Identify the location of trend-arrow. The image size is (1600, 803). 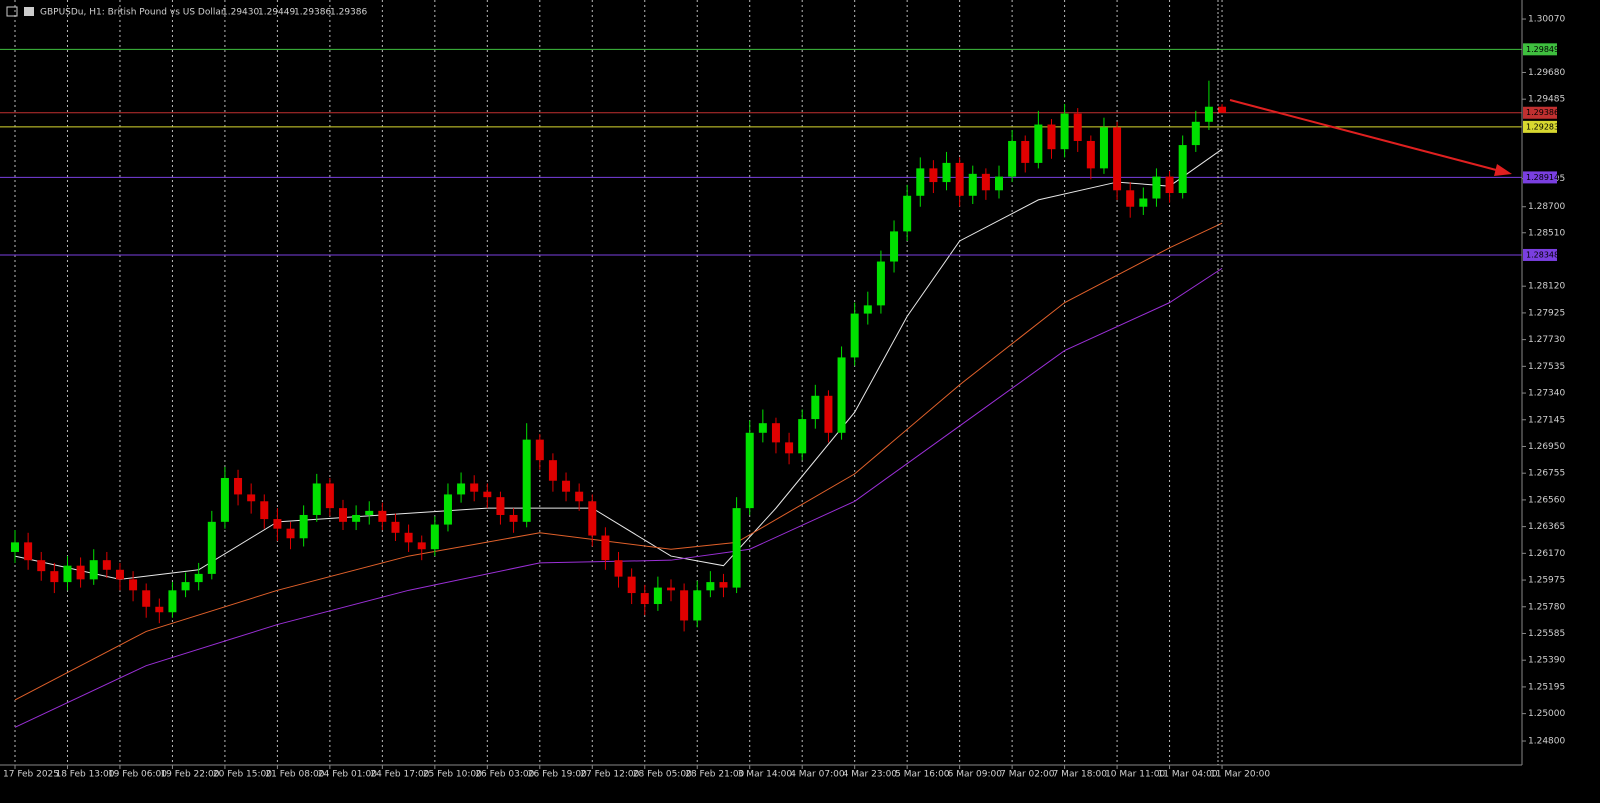
(1370, 137).